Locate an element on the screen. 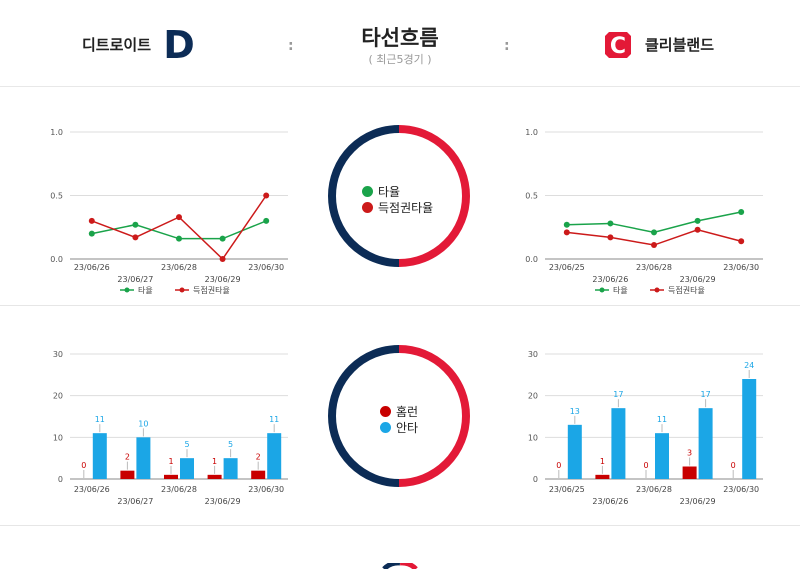 This screenshot has height=569, width=800. y-tick-label: 0.5 is located at coordinates (56, 196).